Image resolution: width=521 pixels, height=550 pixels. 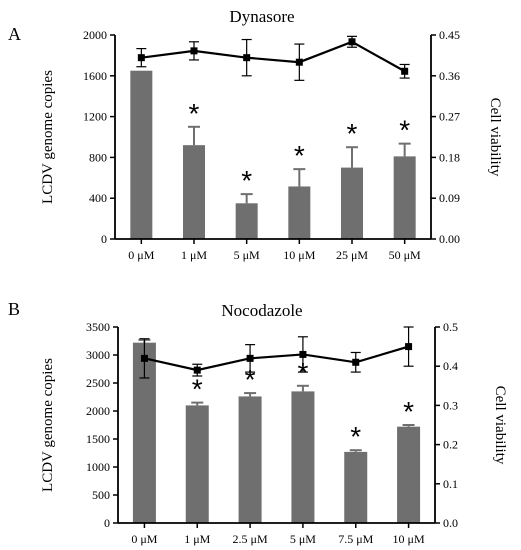 I want to click on panel-b-right-tick-label: 0.4, so click(x=450, y=366).